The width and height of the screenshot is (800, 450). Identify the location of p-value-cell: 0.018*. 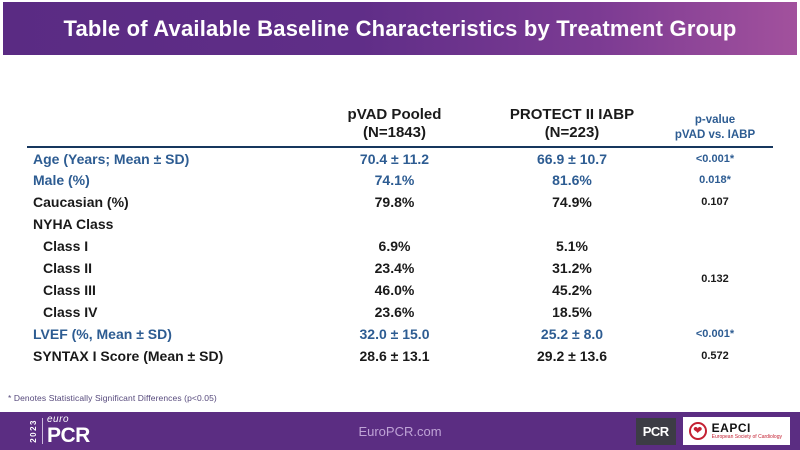
(715, 180).